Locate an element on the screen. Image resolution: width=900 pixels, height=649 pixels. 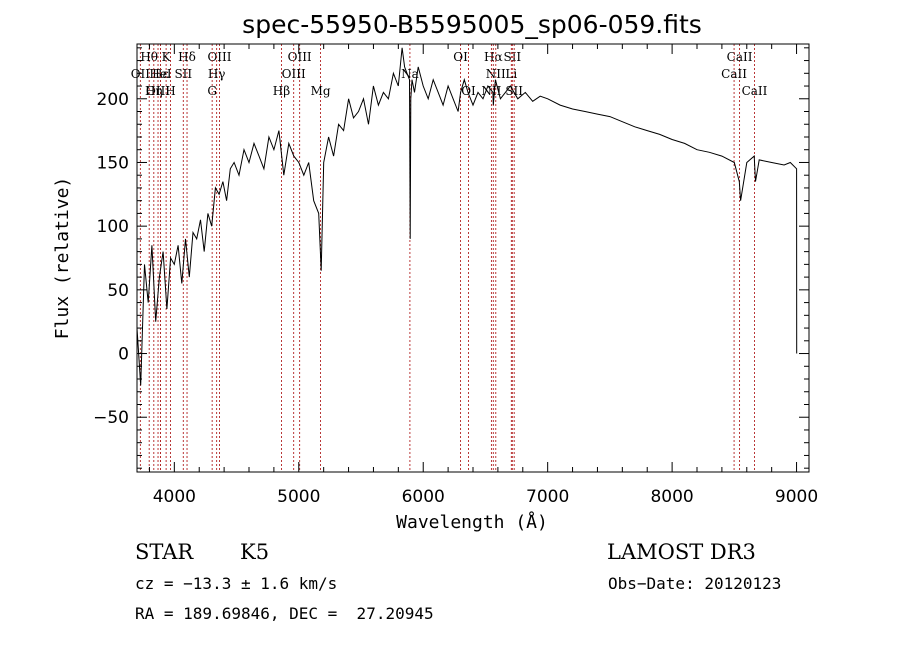
y-axis-label: Flux (relative) is located at coordinates (62, 258).